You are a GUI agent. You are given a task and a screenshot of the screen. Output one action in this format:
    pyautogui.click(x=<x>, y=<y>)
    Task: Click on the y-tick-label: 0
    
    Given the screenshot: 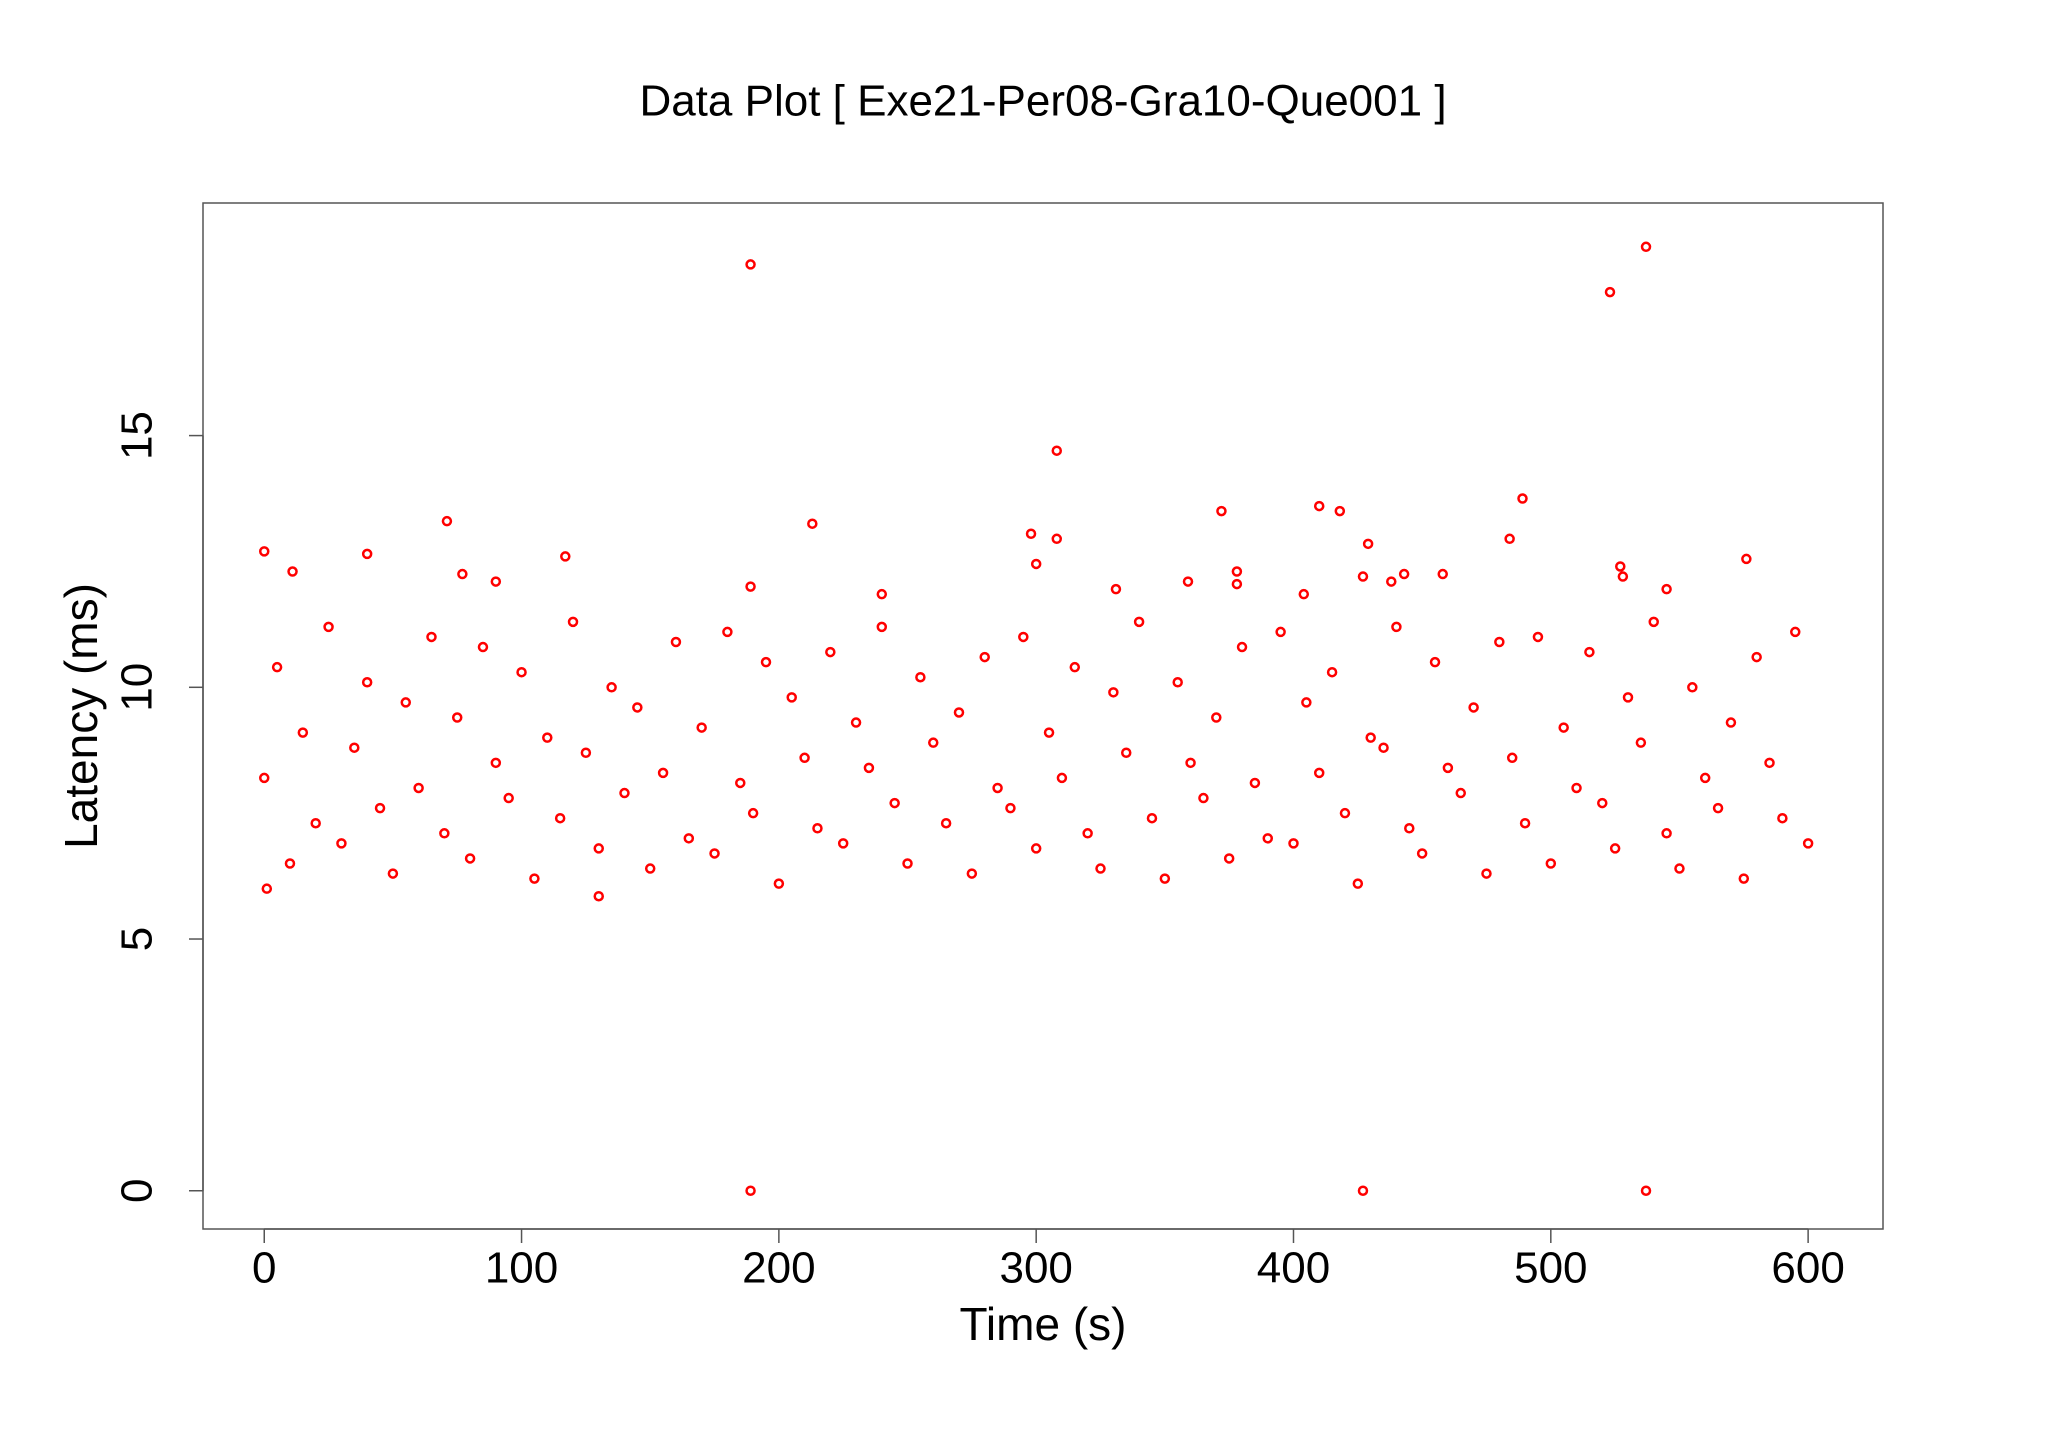 What is the action you would take?
    pyautogui.click(x=137, y=1190)
    